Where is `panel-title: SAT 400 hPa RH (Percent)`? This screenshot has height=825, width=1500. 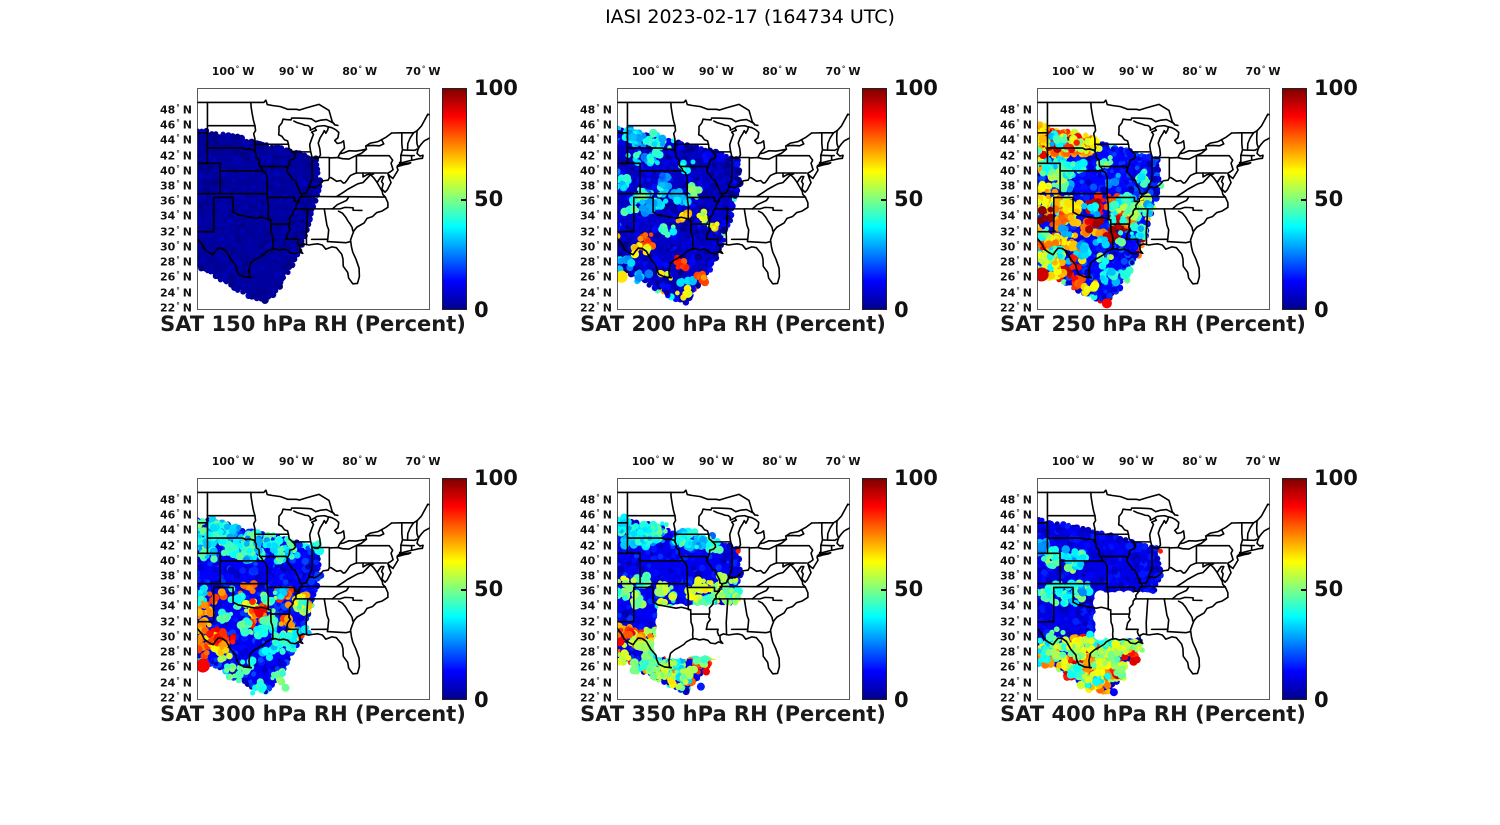
panel-title: SAT 400 hPa RH (Percent) is located at coordinates (1153, 714).